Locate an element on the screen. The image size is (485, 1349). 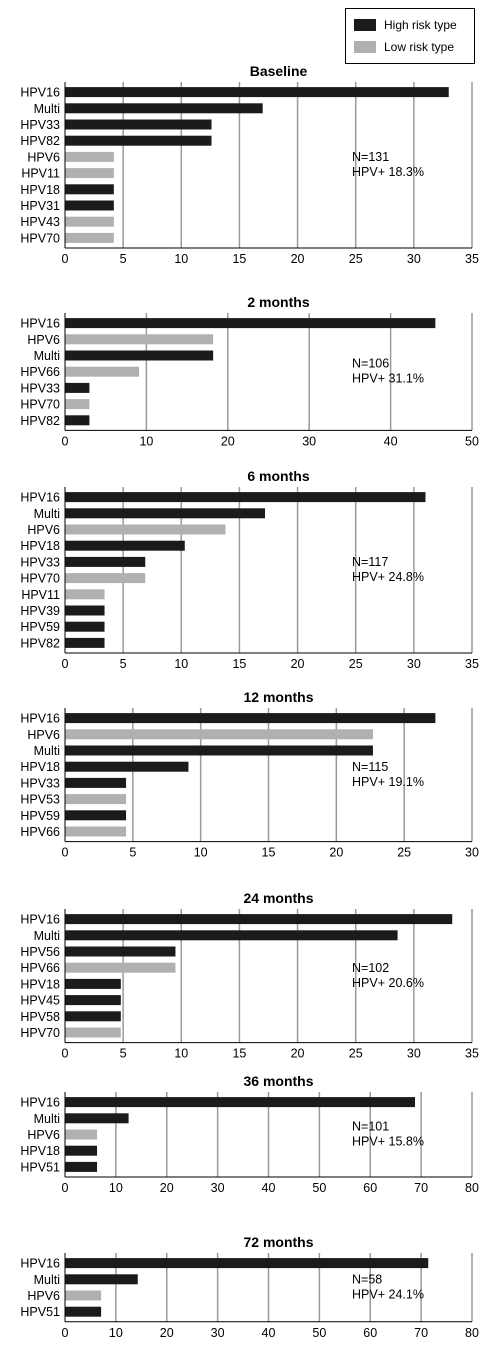
tick-label-2-months-10: 10 is located at coordinates (146, 441).